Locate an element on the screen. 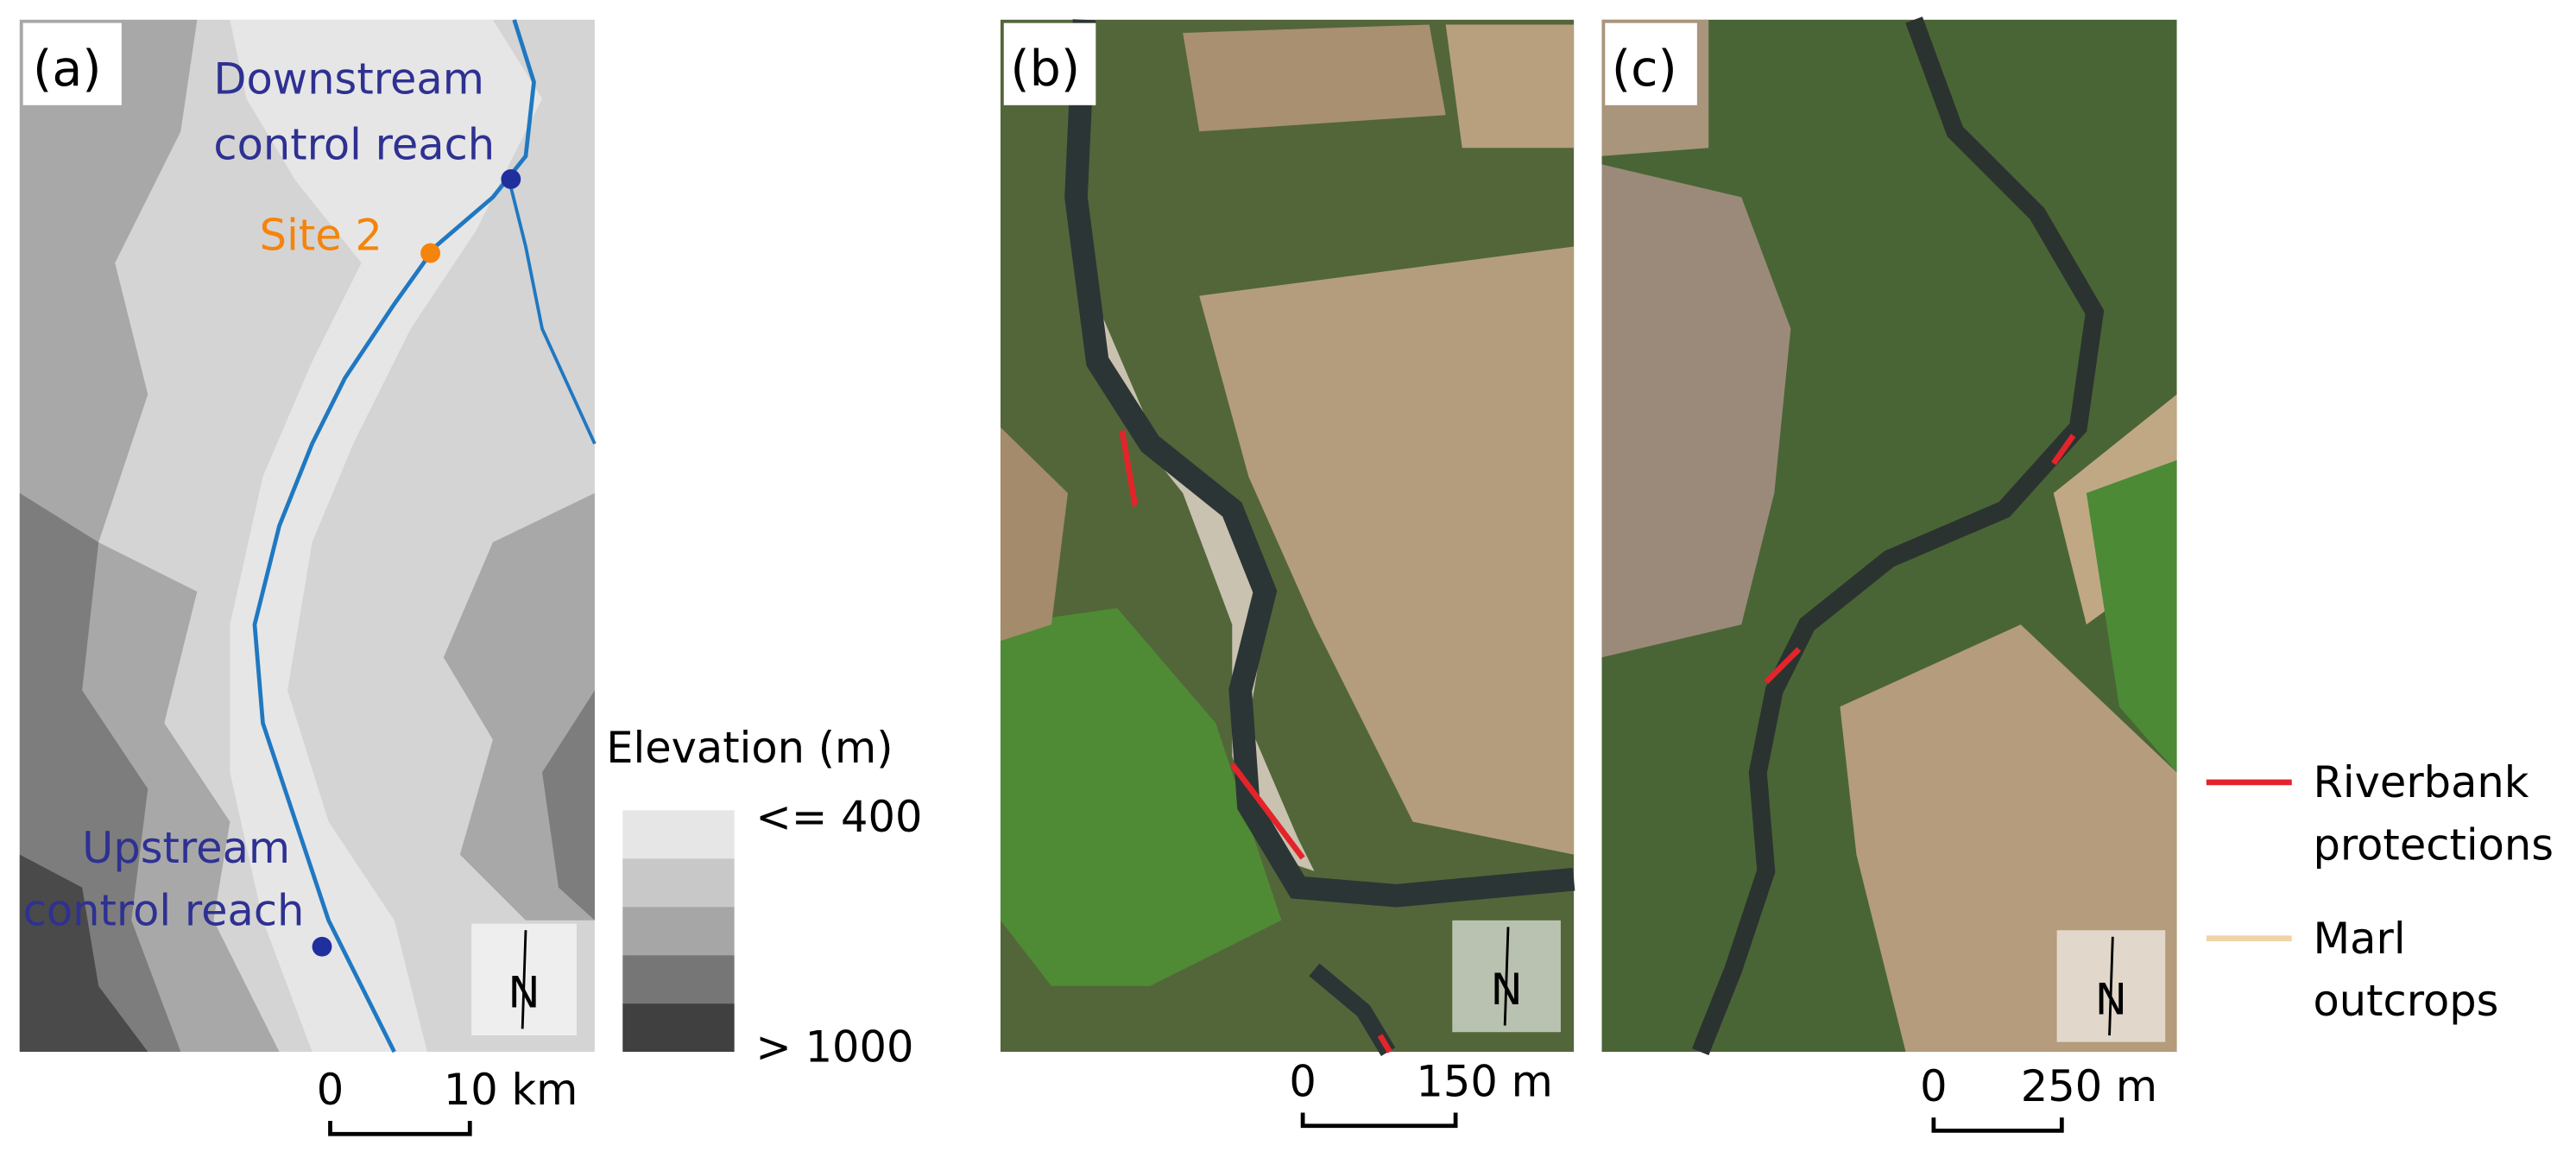  panel-label: (b) is located at coordinates (1045, 69).